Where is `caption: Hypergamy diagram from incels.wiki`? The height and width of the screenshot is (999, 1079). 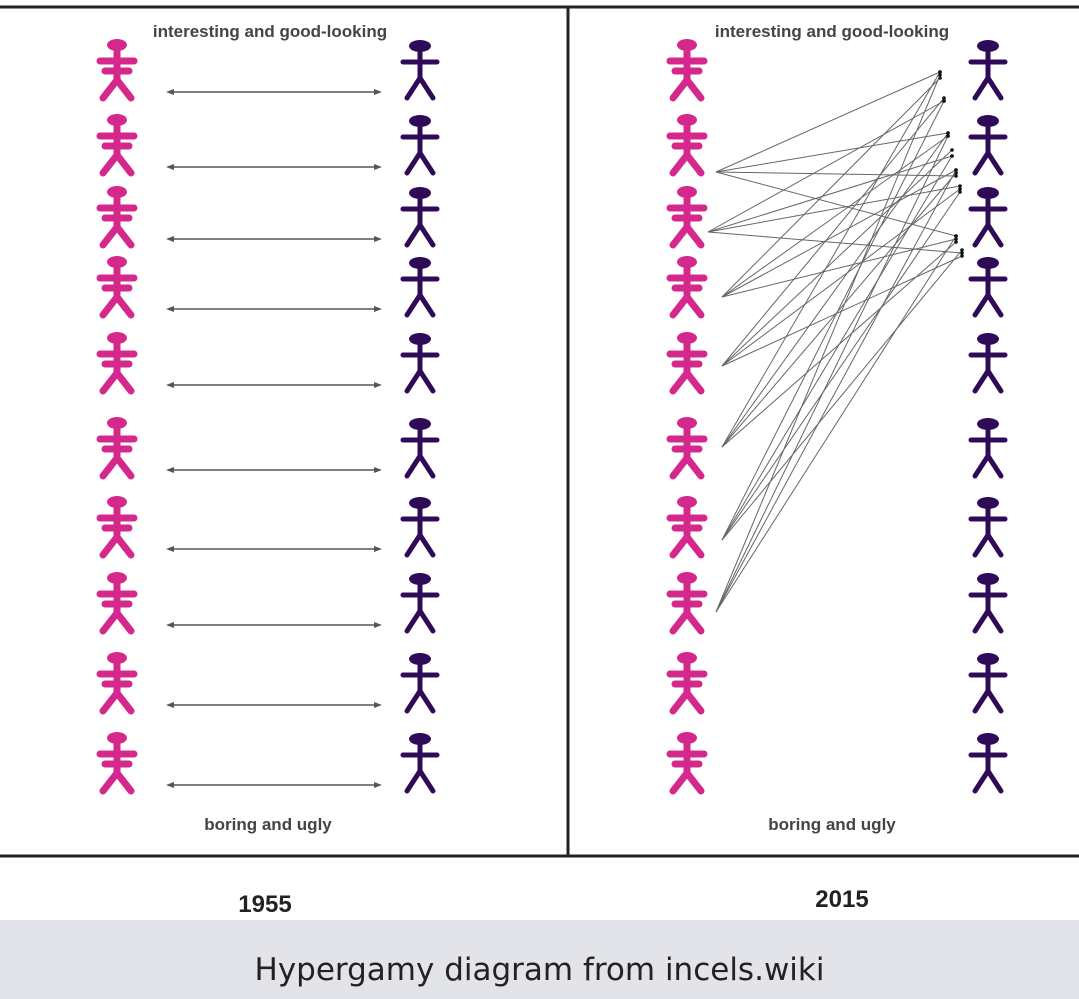 caption: Hypergamy diagram from incels.wiki is located at coordinates (539, 970).